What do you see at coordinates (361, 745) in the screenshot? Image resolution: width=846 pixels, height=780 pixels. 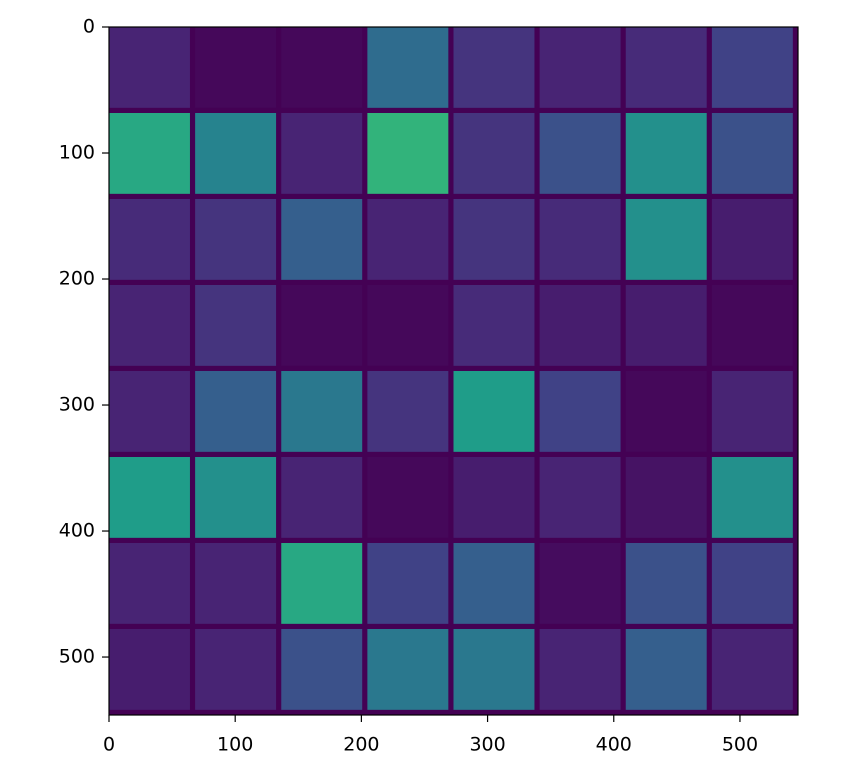 I see `x-tick-label: 200` at bounding box center [361, 745].